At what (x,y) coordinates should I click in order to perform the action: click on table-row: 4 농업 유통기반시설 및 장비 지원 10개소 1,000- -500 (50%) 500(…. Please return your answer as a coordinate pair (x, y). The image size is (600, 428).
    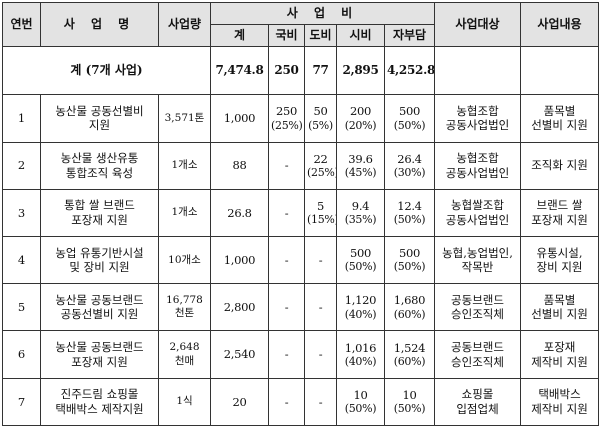
    Looking at the image, I should click on (300, 260).